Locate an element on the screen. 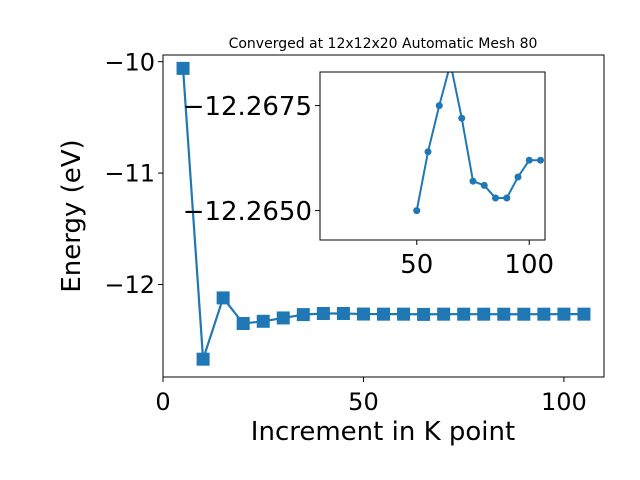 The height and width of the screenshot is (480, 640). main-x-ticks: 0 50 100 is located at coordinates (371, 396).